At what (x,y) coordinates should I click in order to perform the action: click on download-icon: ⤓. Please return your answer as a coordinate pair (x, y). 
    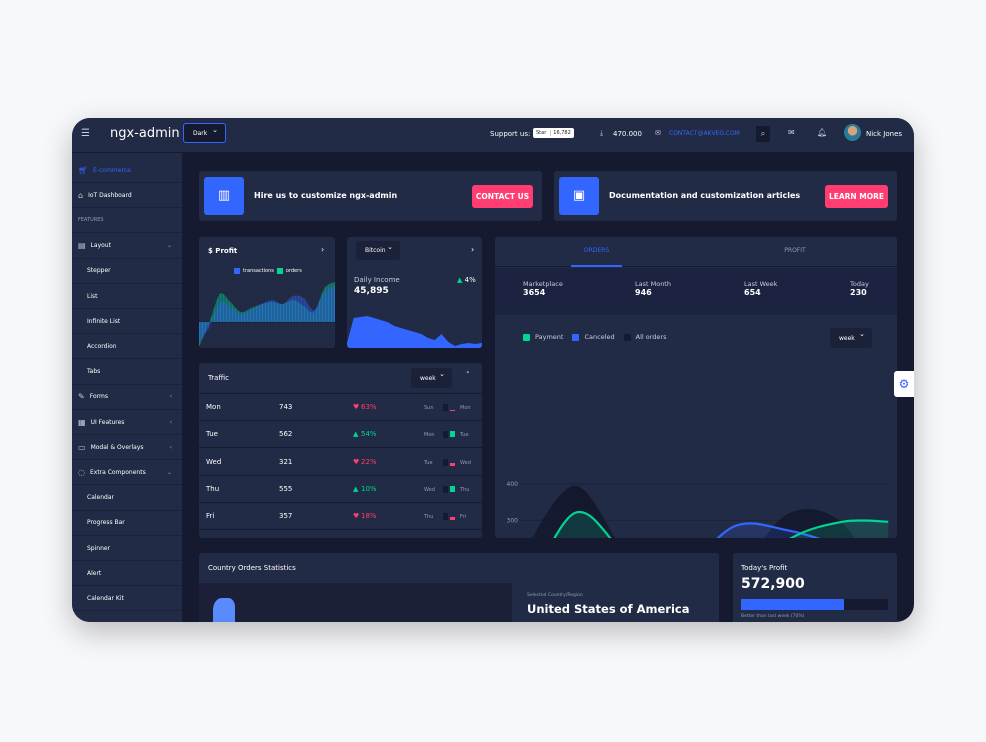
    Looking at the image, I should click on (602, 133).